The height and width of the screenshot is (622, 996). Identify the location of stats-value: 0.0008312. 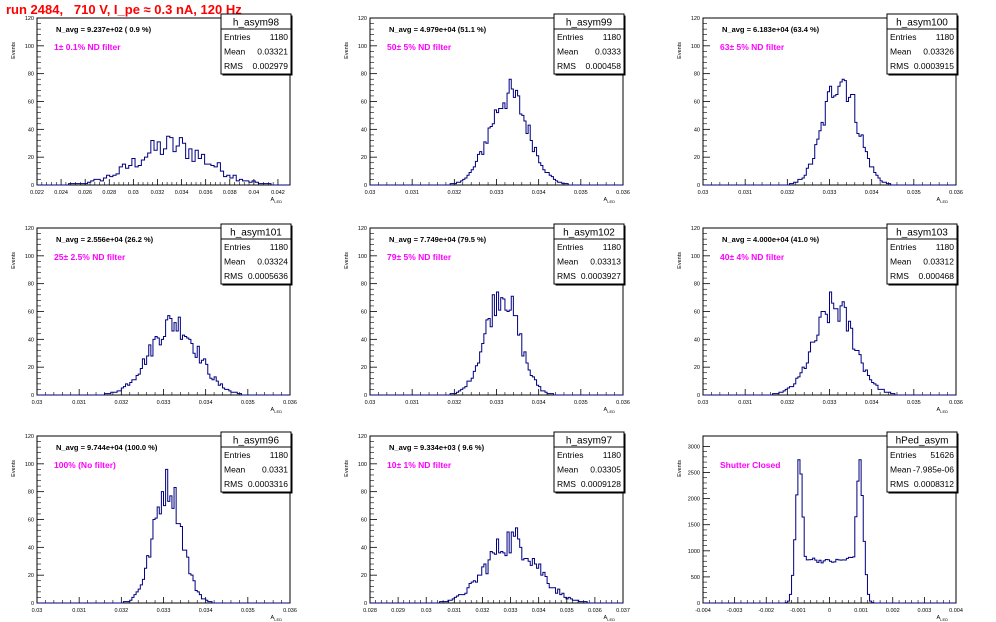
(934, 484).